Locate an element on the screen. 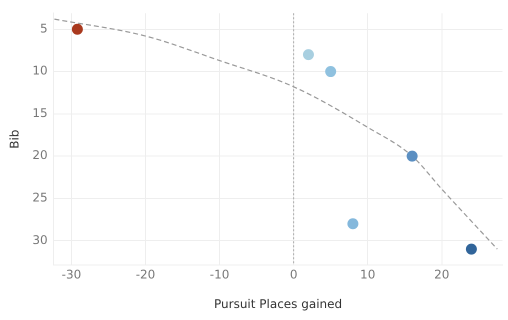  x-tick-label: -20 is located at coordinates (146, 275).